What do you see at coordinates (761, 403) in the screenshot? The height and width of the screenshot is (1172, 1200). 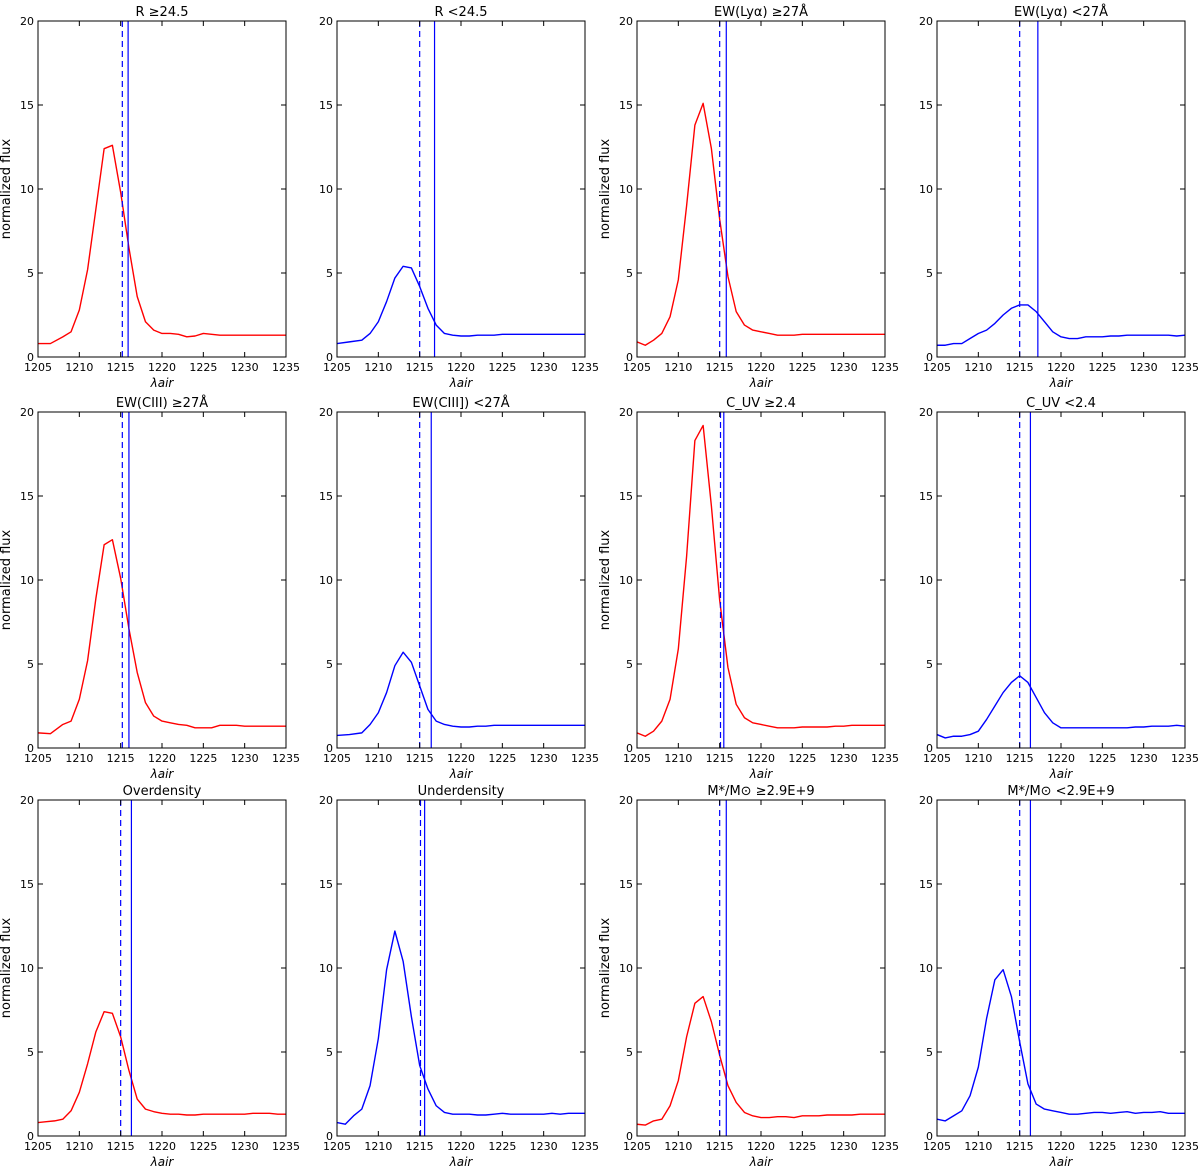 I see `chart-title: C_UV ≥2.4` at bounding box center [761, 403].